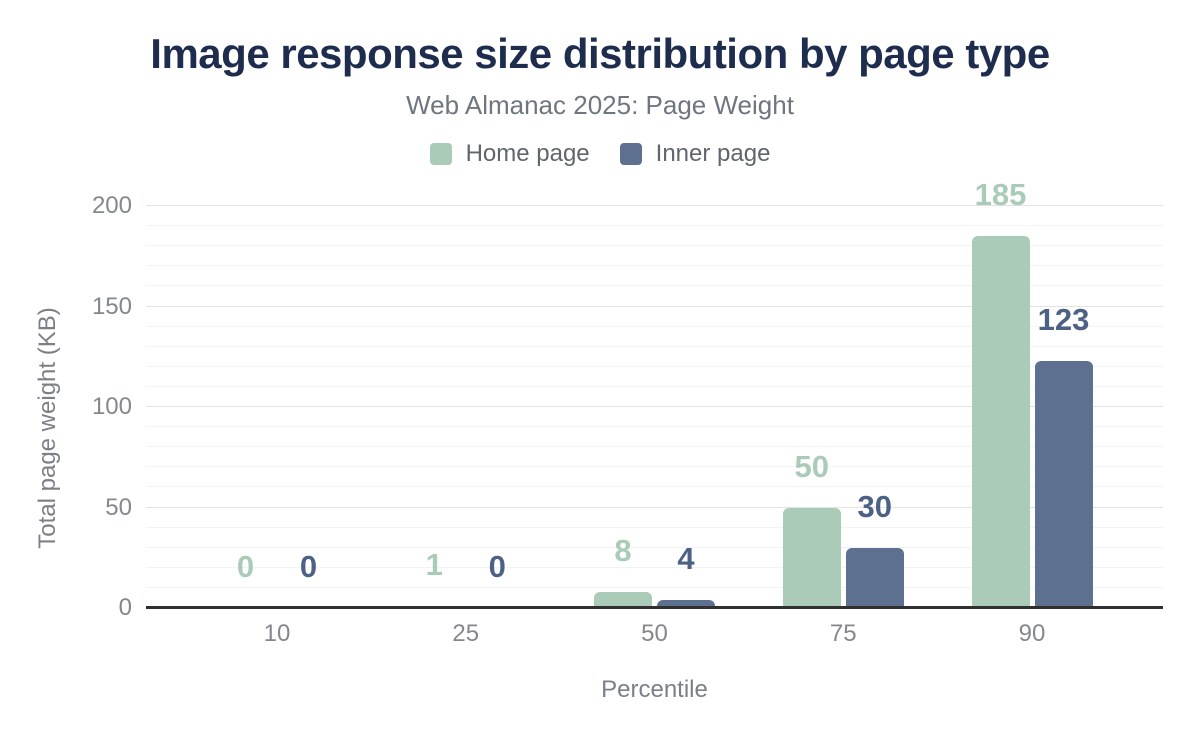 The image size is (1200, 742). Describe the element at coordinates (527, 153) in the screenshot. I see `legend-label-home-page: Home page` at that location.